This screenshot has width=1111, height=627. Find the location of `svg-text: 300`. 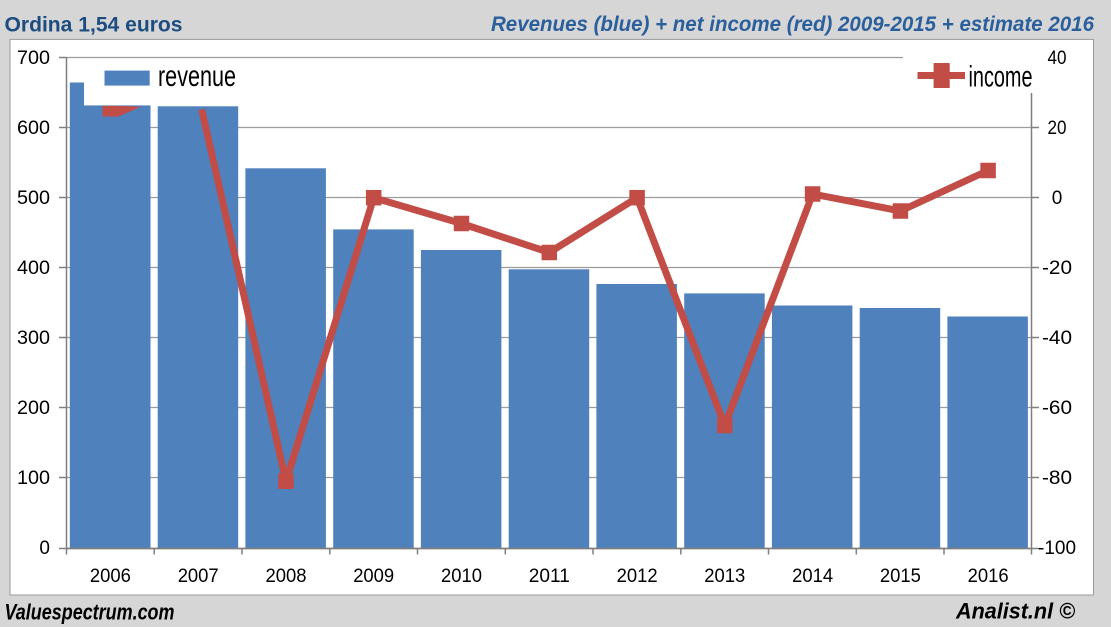

svg-text: 300 is located at coordinates (33, 338).